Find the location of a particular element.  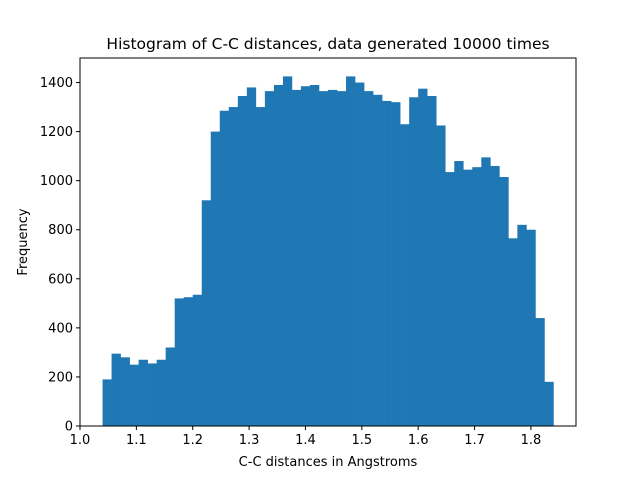

x-tick-label: 1.3 is located at coordinates (249, 440).